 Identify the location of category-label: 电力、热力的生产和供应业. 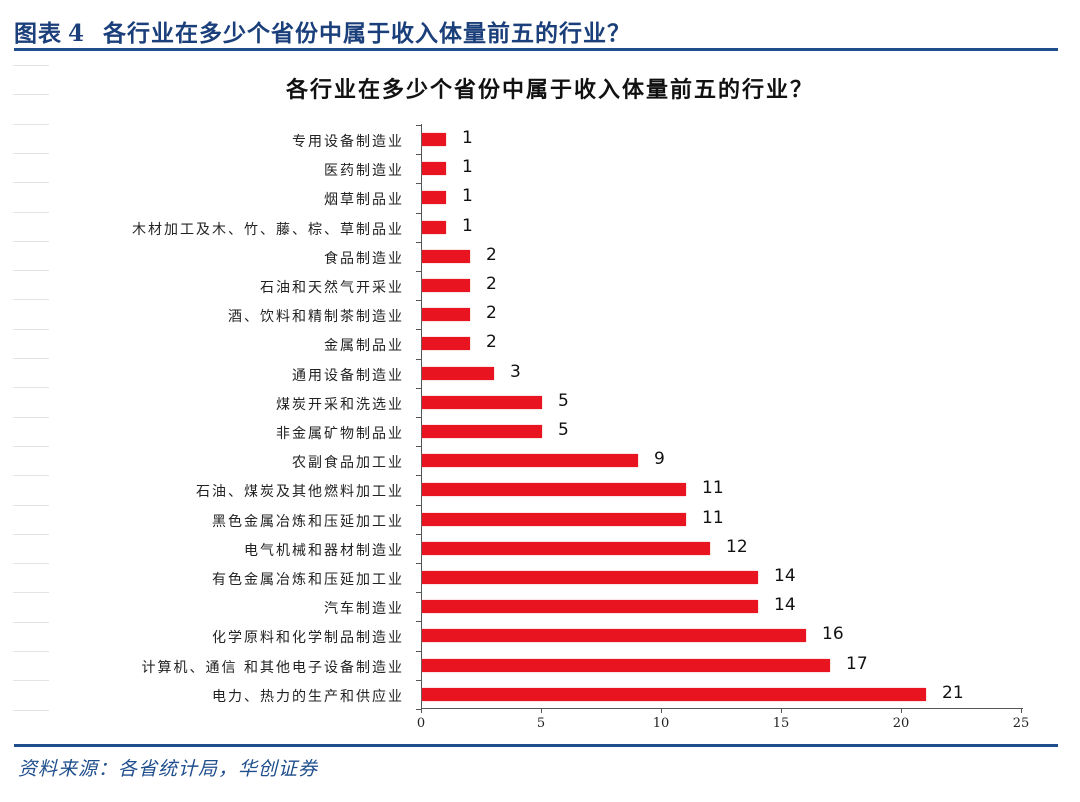
(308, 696).